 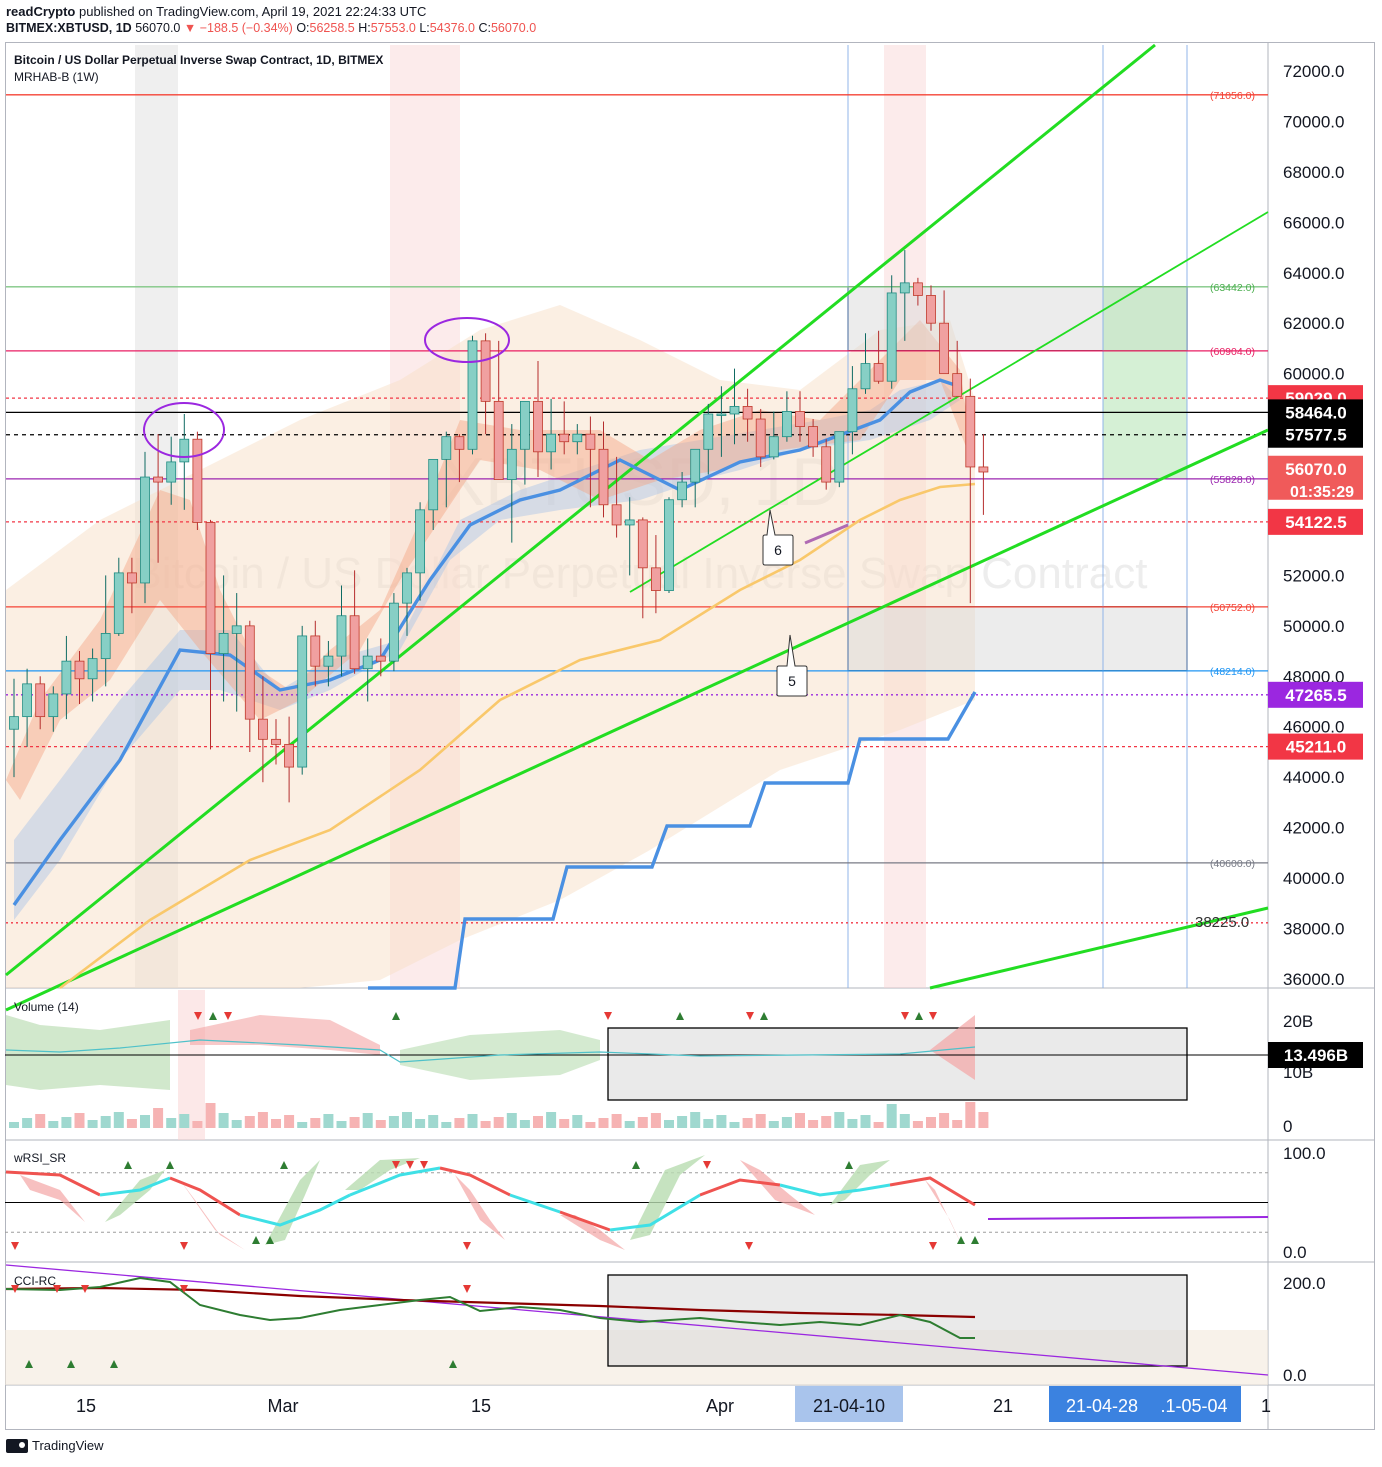 I want to click on y-tick-label: 44000.0, so click(x=1313, y=777).